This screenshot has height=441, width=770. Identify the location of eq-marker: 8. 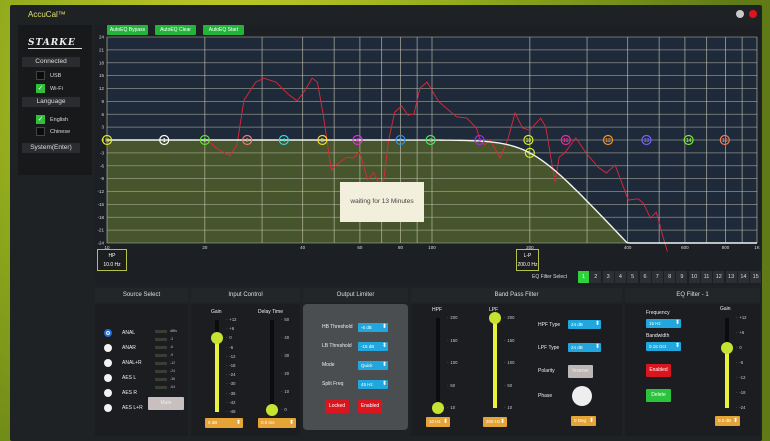
(430, 140).